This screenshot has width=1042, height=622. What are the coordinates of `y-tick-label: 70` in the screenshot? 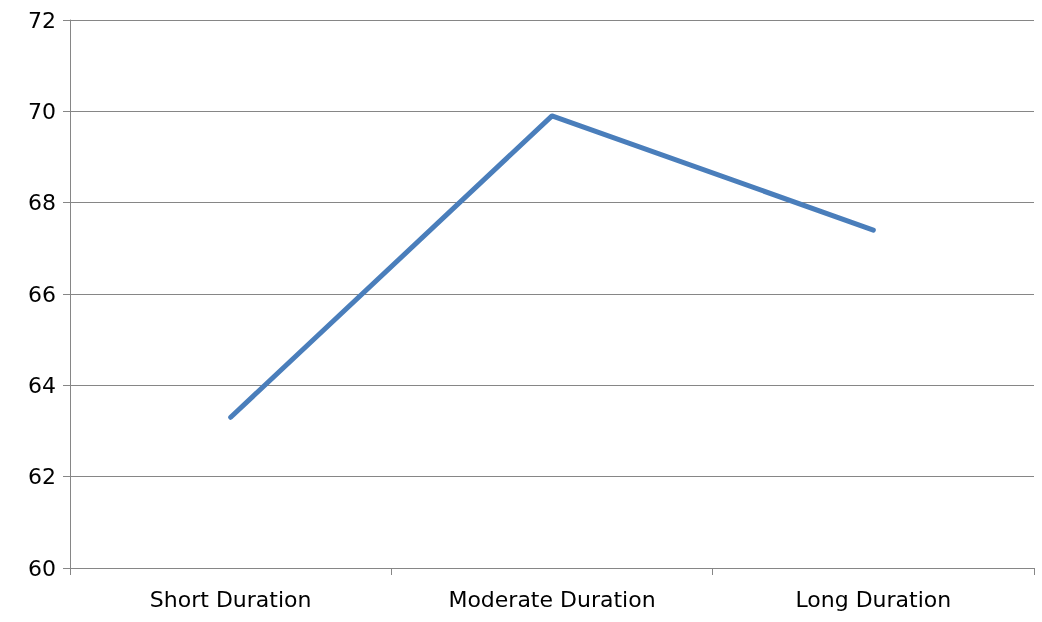 It's located at (42, 111).